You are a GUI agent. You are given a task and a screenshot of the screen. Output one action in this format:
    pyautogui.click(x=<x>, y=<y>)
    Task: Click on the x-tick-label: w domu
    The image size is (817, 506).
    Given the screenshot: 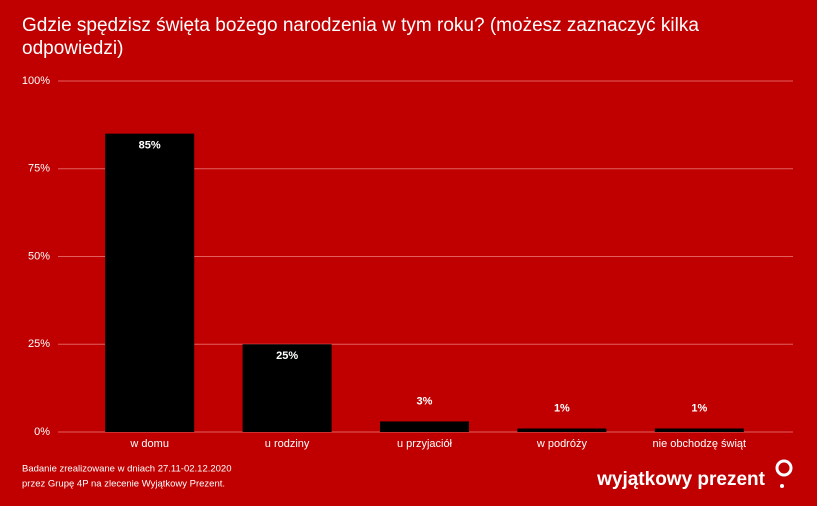 What is the action you would take?
    pyautogui.click(x=149, y=444)
    